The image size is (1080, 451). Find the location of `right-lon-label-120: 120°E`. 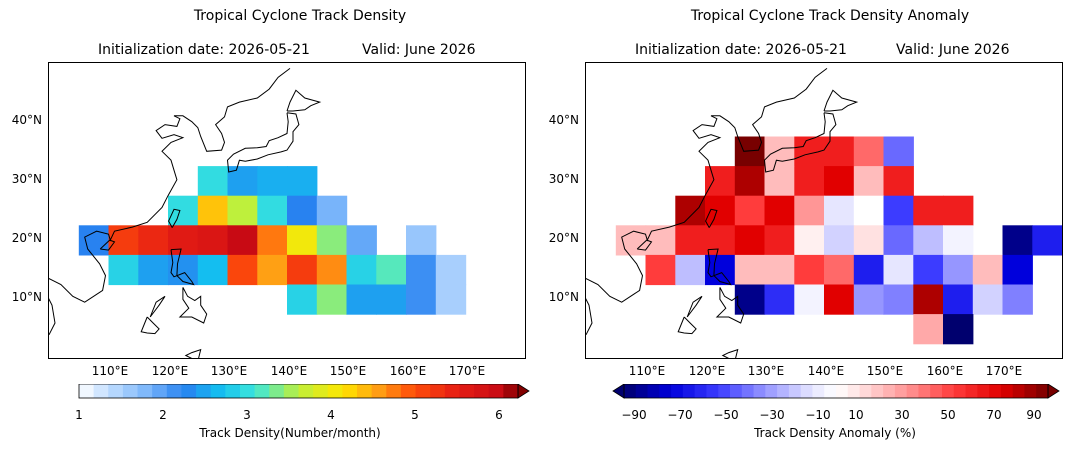

right-lon-label-120: 120°E is located at coordinates (707, 371).